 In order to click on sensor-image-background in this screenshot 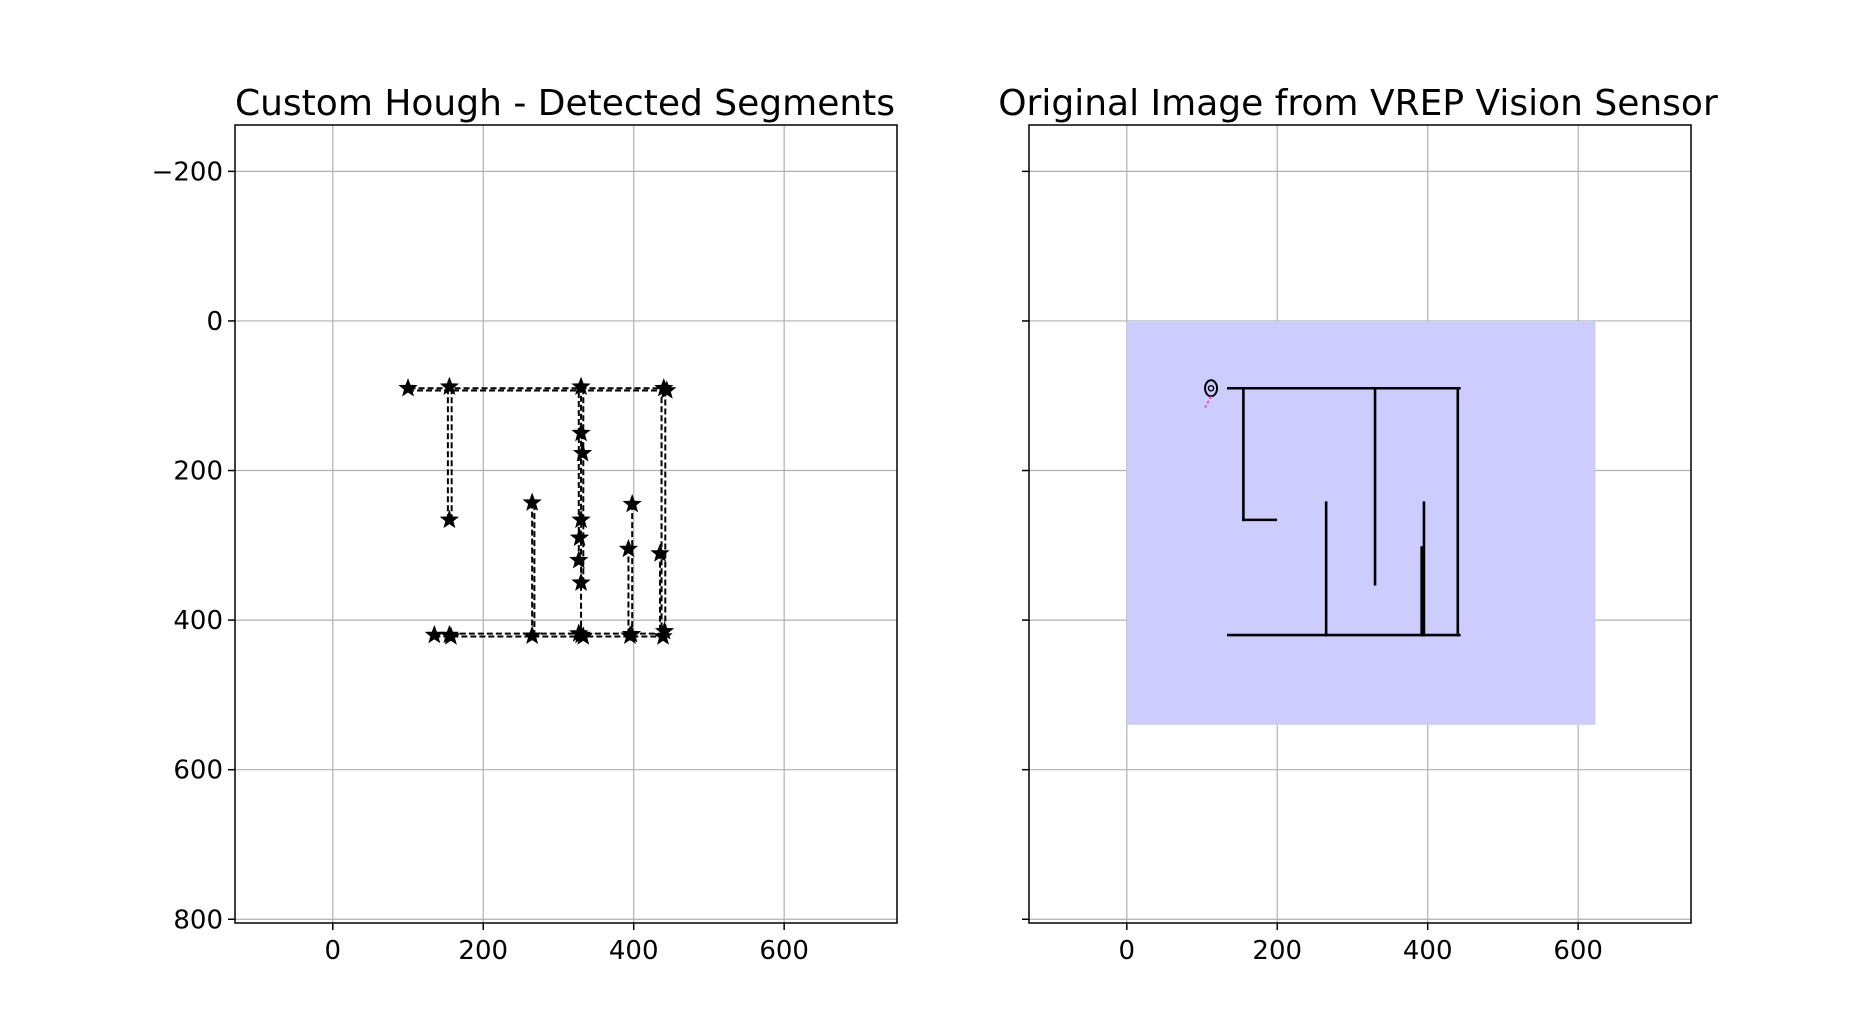, I will do `click(1361, 522)`.